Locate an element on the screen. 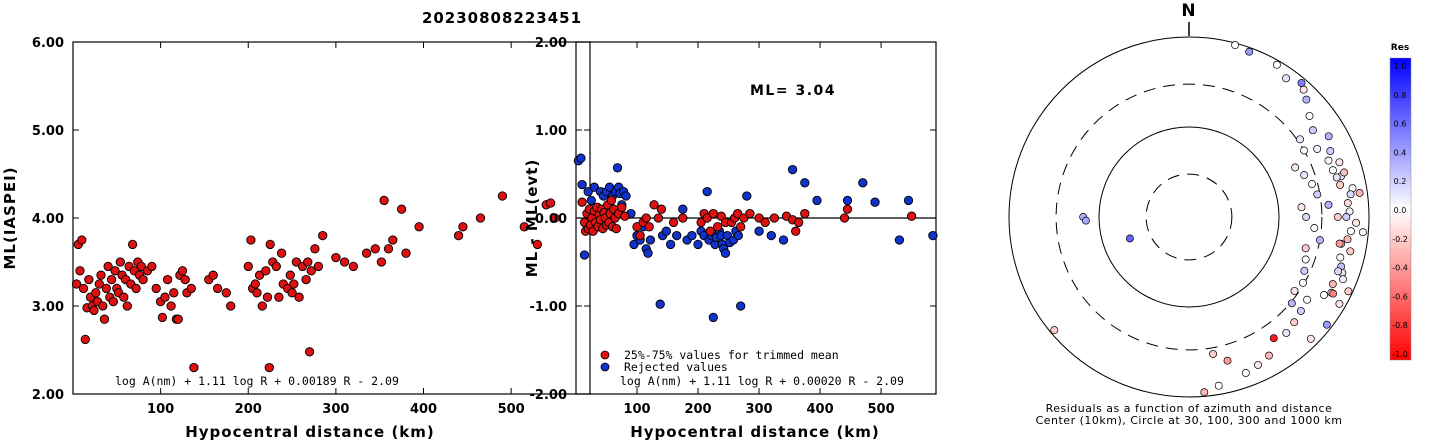 The width and height of the screenshot is (1437, 441). ring-300km is located at coordinates (1189, 217).